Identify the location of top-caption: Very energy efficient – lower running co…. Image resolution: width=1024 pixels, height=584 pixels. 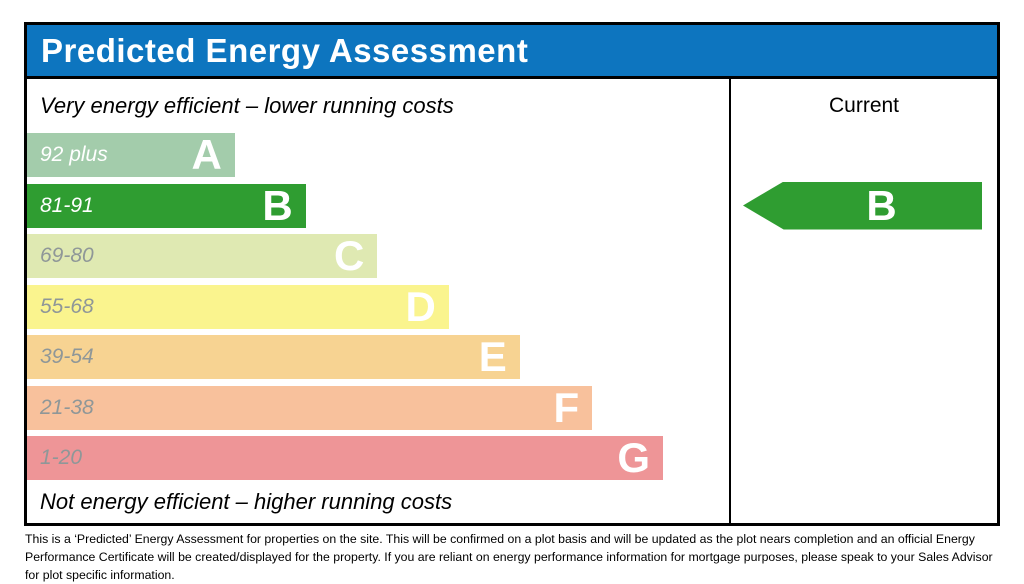
(247, 105).